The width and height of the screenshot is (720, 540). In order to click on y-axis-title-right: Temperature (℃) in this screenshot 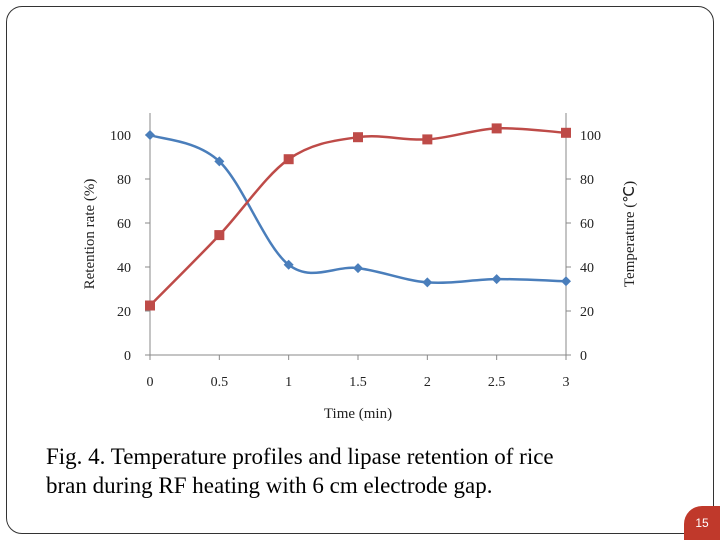, I will do `click(630, 234)`.